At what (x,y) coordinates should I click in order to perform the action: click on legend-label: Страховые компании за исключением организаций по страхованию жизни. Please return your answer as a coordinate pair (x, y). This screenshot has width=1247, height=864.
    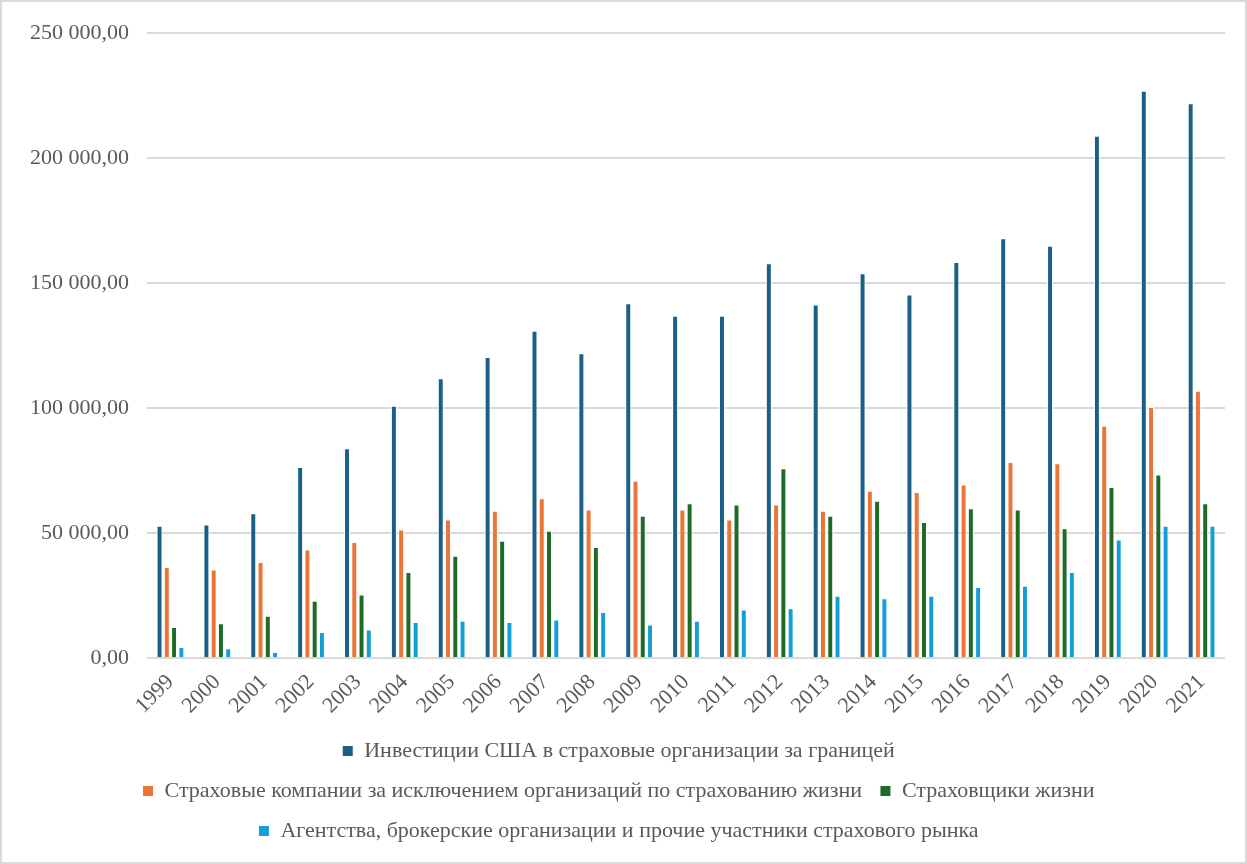
    Looking at the image, I should click on (513, 789).